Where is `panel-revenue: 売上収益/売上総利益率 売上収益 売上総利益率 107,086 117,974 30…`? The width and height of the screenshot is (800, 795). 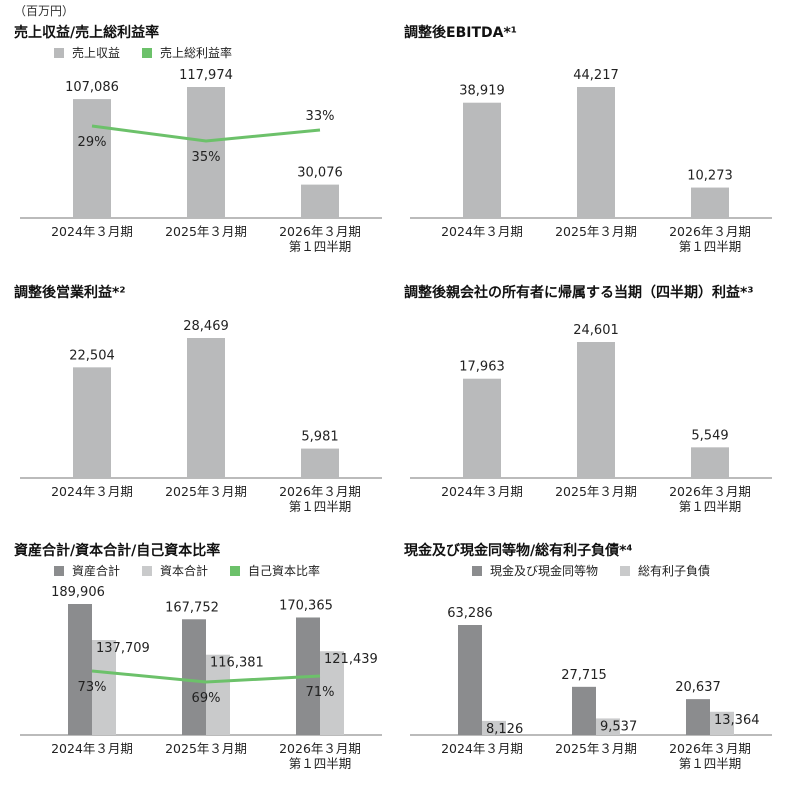
panel-revenue: 売上収益/売上総利益率 売上収益 売上総利益率 107,086 117,974 30… is located at coordinates (204, 138).